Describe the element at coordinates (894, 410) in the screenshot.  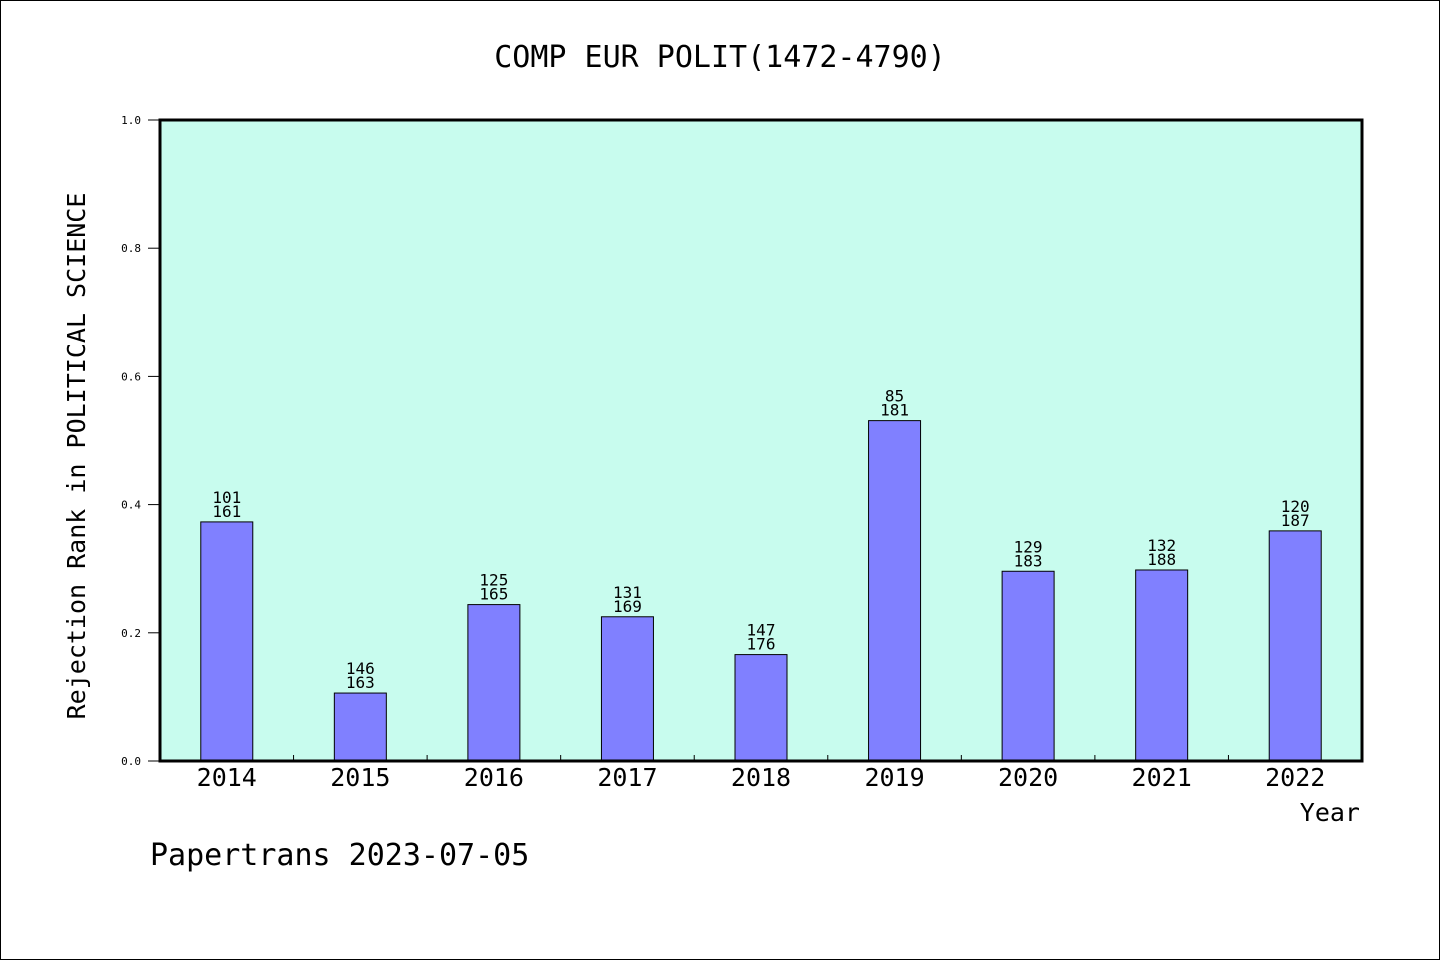
I see `bar-label-bottom: 181` at that location.